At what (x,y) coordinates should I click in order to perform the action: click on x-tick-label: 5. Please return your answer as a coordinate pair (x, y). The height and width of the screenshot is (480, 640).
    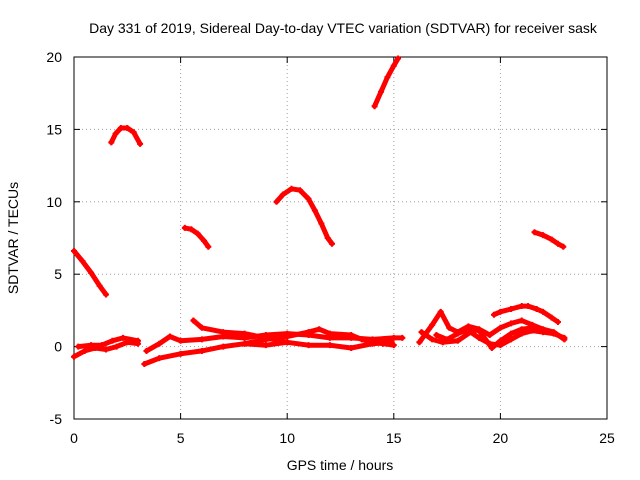
    Looking at the image, I should click on (181, 438).